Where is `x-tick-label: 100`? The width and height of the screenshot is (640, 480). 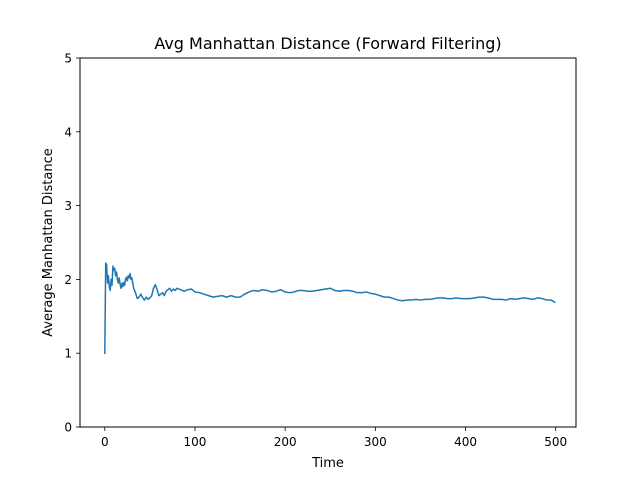 x-tick-label: 100 is located at coordinates (195, 442).